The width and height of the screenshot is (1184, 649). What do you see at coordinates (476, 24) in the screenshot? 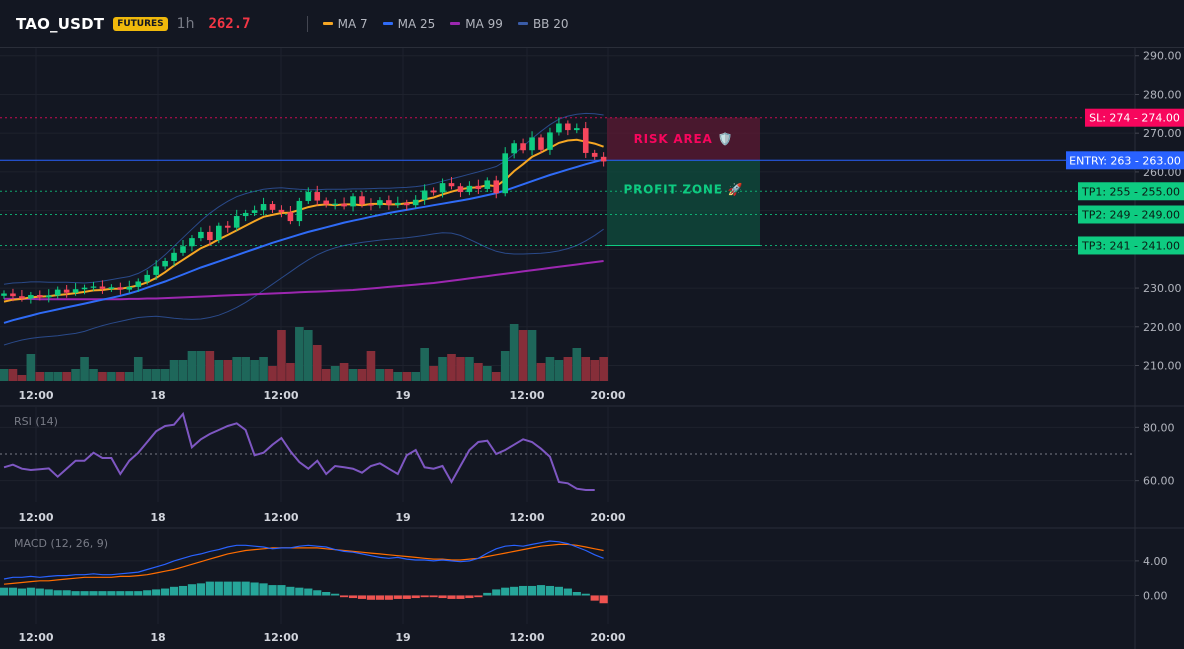
I see `legend-ma99: MA 99` at bounding box center [476, 24].